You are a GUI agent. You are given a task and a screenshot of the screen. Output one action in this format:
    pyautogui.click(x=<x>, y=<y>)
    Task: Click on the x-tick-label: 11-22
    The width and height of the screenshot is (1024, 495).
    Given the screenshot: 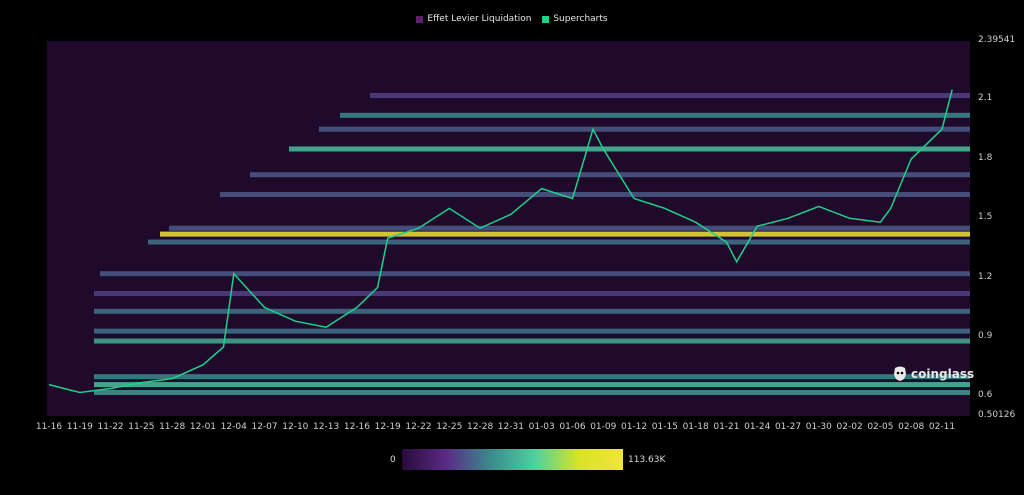 What is the action you would take?
    pyautogui.click(x=110, y=427)
    